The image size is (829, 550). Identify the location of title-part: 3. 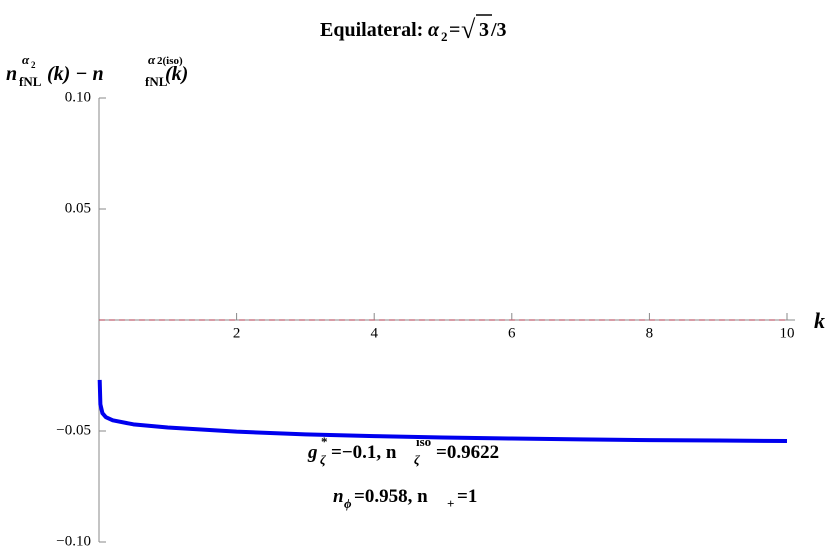
(484, 30).